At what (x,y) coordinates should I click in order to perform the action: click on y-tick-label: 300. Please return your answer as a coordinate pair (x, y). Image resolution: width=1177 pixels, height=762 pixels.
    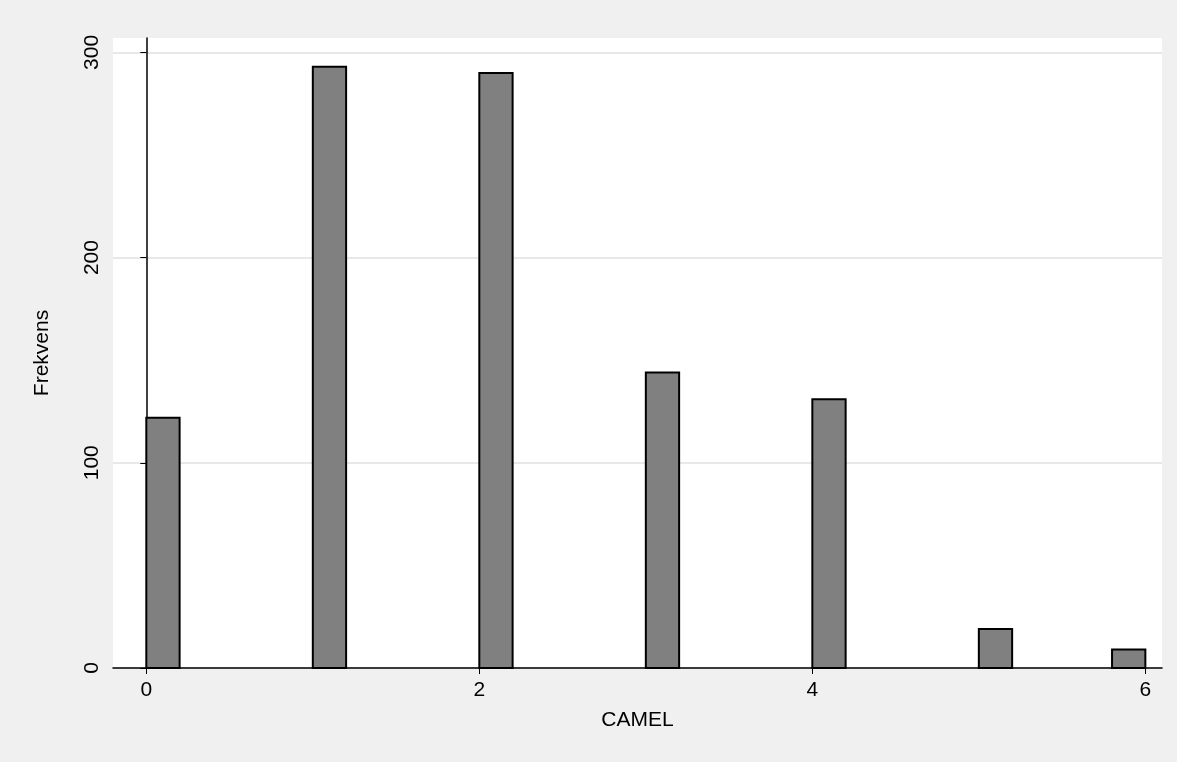
    Looking at the image, I should click on (90, 52).